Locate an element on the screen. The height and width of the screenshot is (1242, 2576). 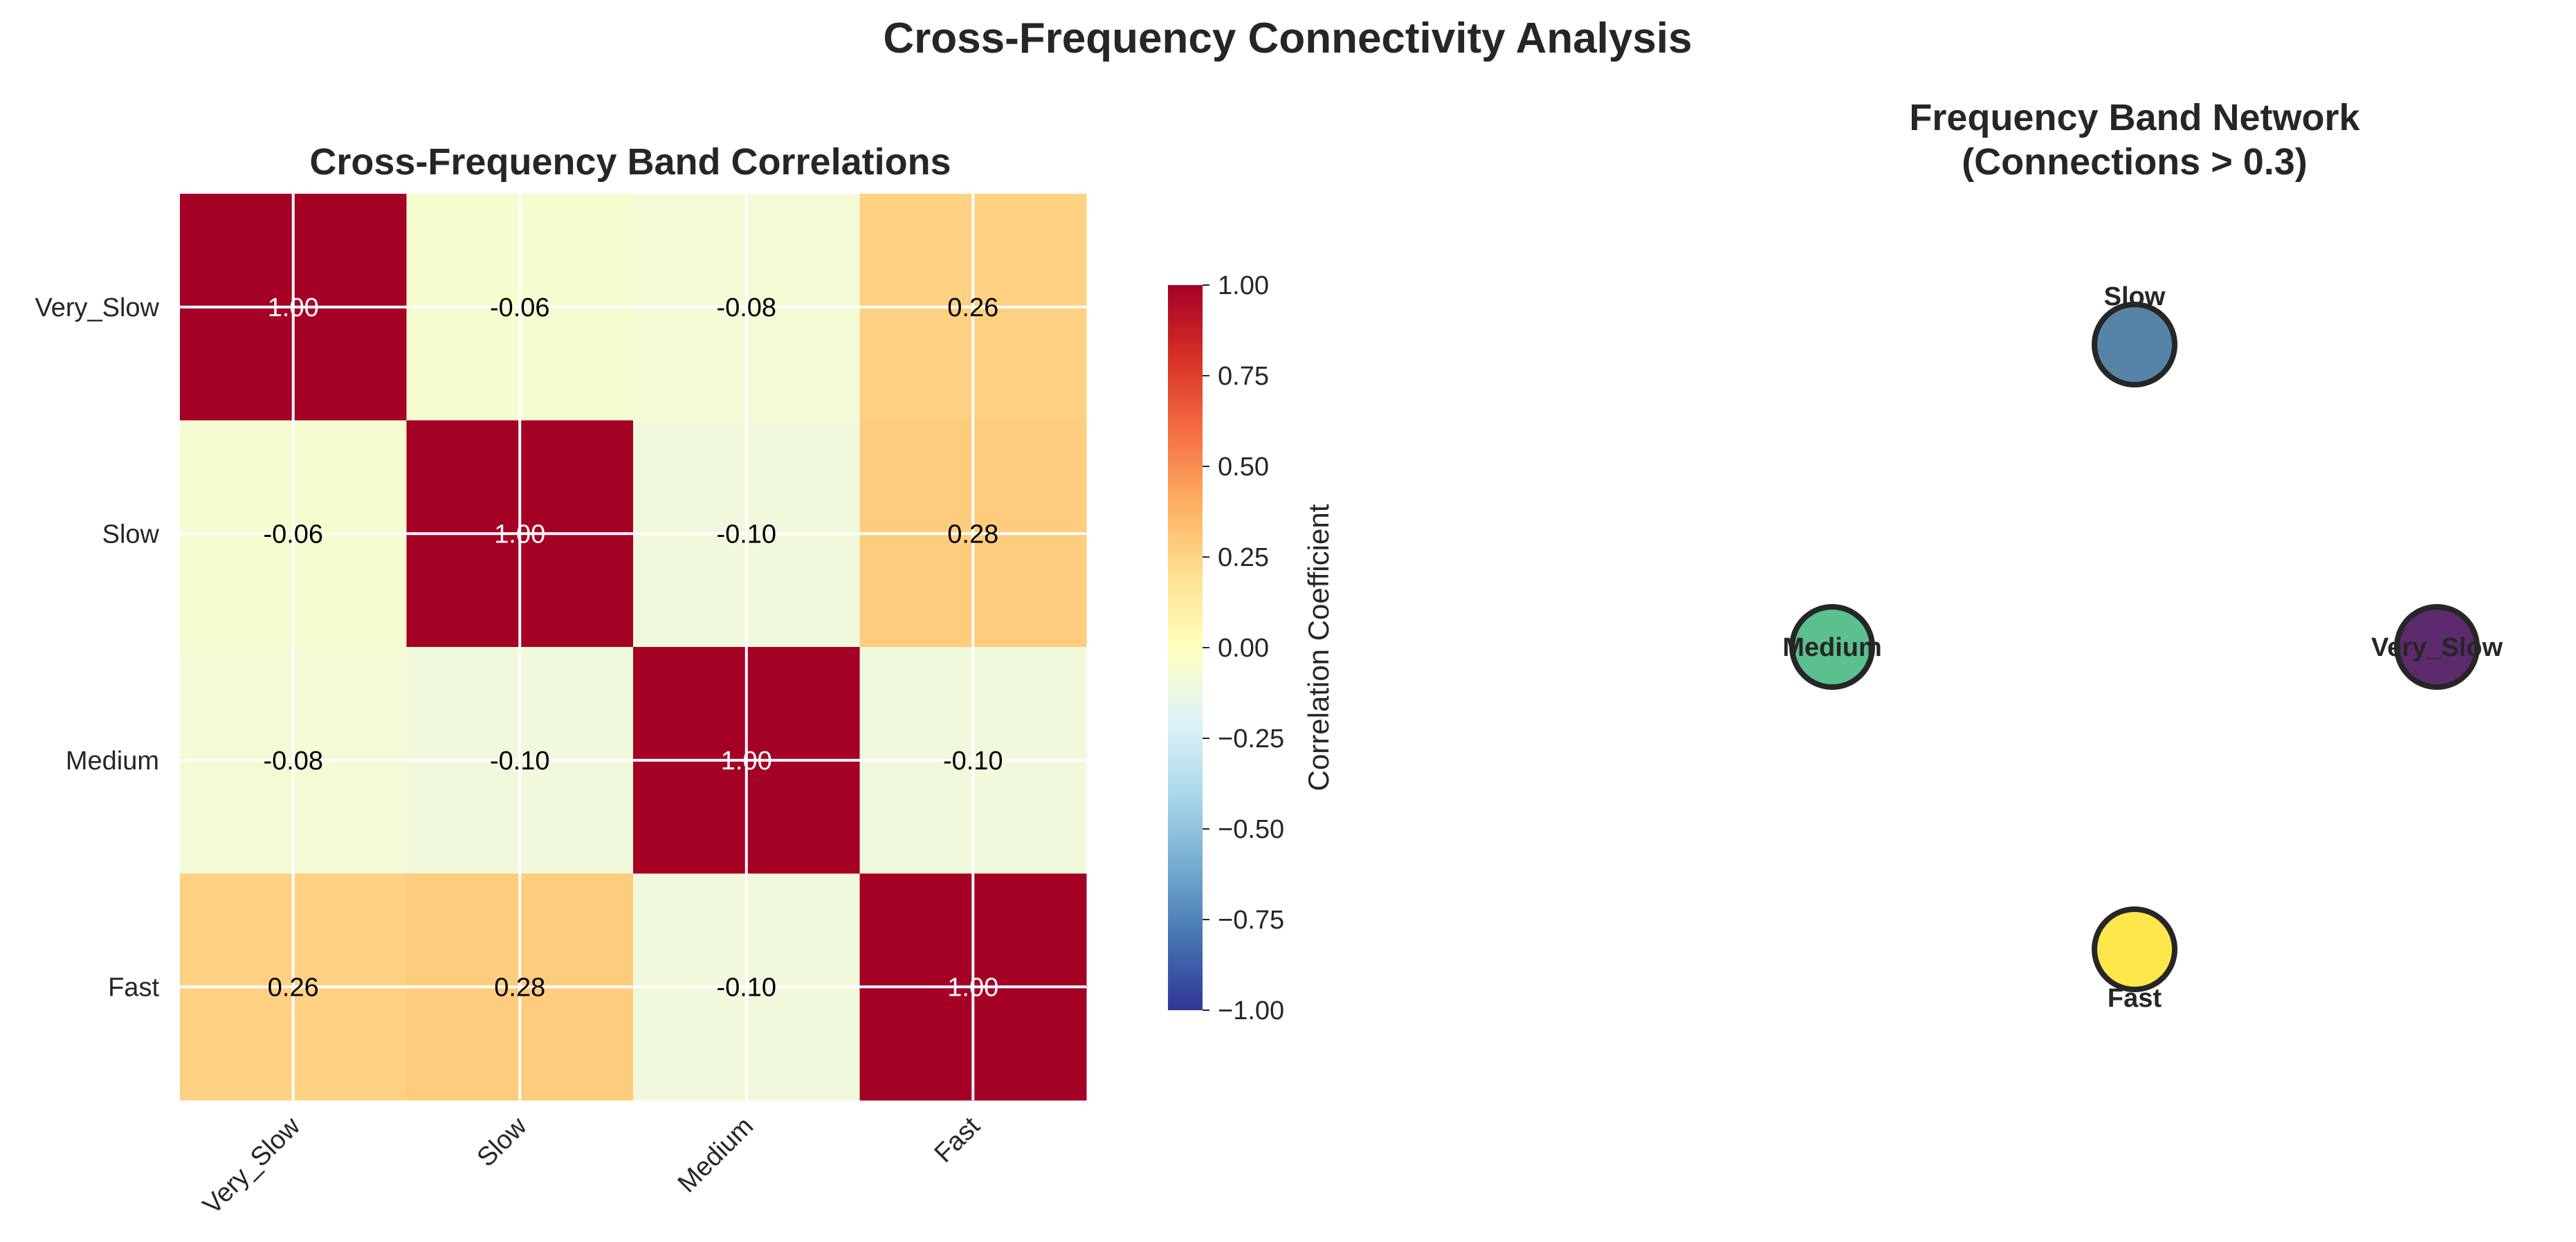
heatmap-value-label-3-2: -0.10 is located at coordinates (746, 987).